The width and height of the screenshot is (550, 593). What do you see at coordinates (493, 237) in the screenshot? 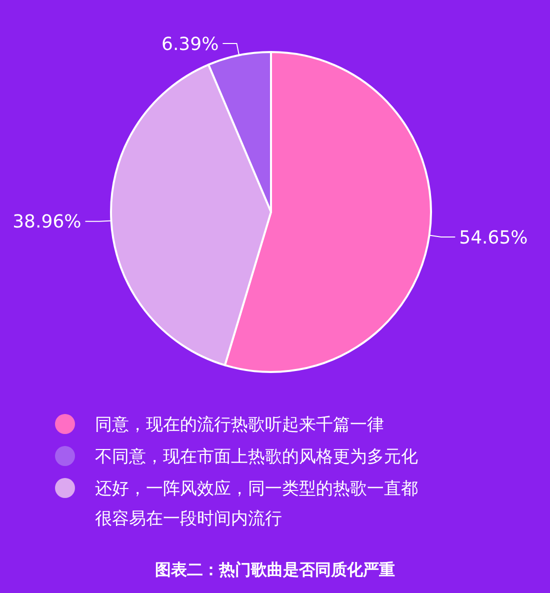
I see `data-label: 54.65%` at bounding box center [493, 237].